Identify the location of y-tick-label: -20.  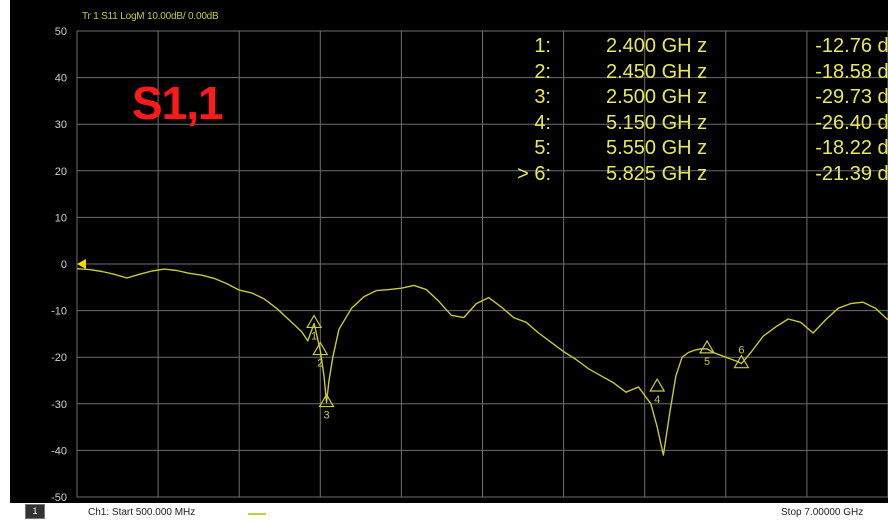
(59, 358).